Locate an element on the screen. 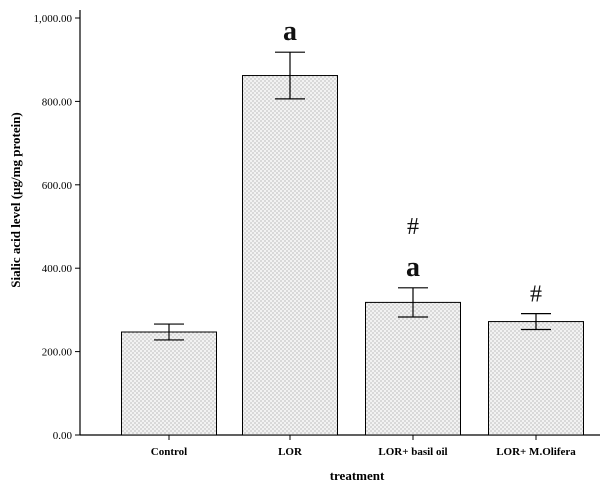  x-tick-label: Control is located at coordinates (169, 452).